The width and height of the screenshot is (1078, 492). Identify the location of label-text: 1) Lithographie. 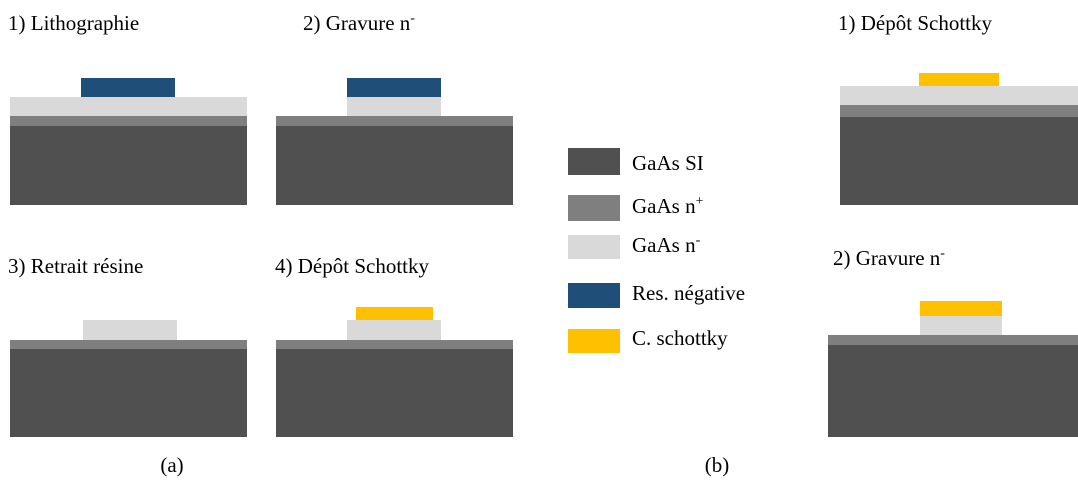
(73, 23).